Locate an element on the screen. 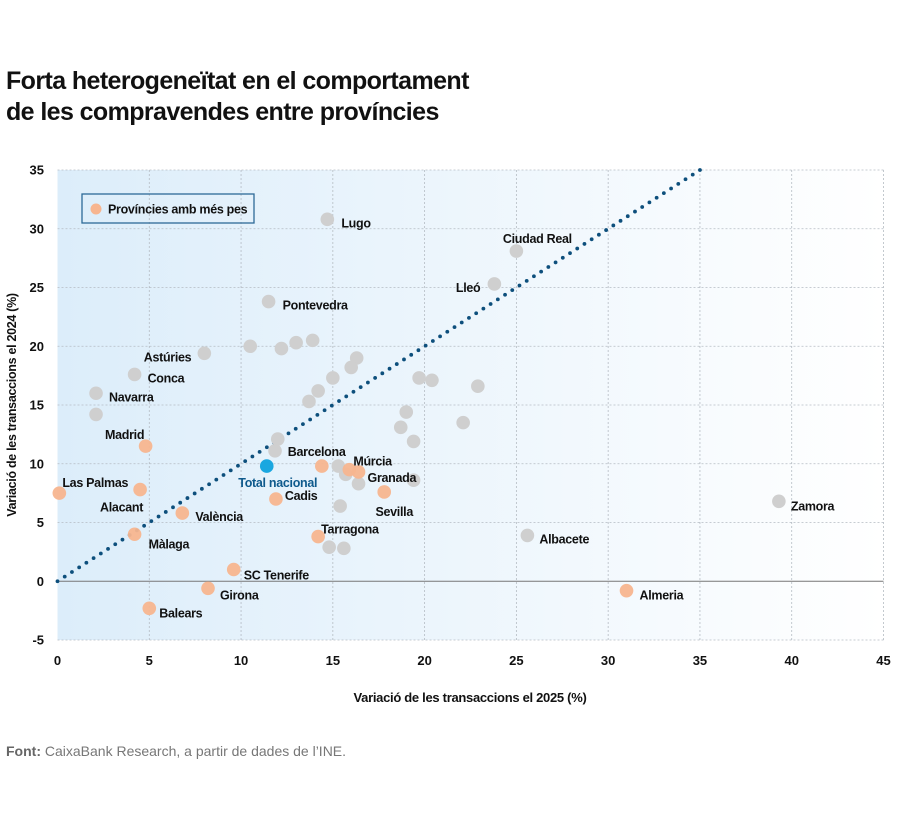 This screenshot has width=900, height=830. data-point-alacant is located at coordinates (140, 489).